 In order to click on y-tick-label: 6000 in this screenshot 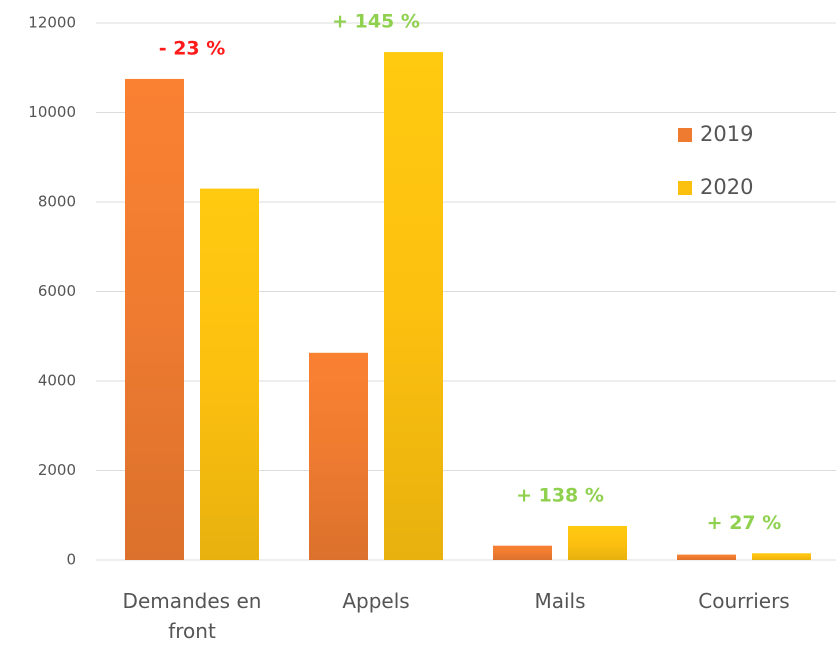, I will do `click(57, 291)`.